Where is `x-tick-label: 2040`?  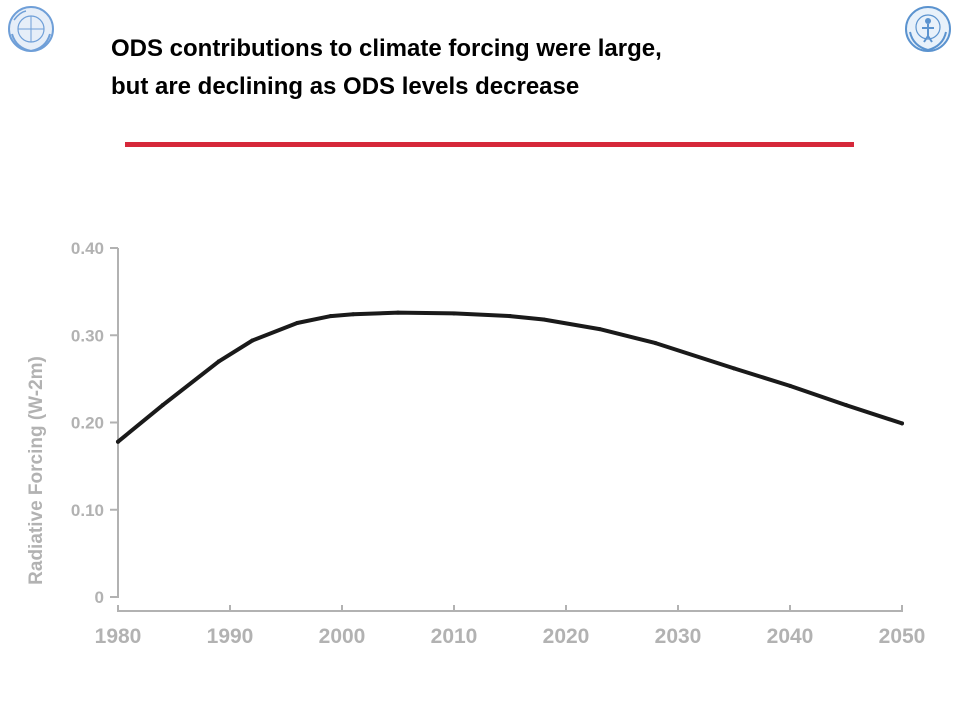 x-tick-label: 2040 is located at coordinates (790, 636).